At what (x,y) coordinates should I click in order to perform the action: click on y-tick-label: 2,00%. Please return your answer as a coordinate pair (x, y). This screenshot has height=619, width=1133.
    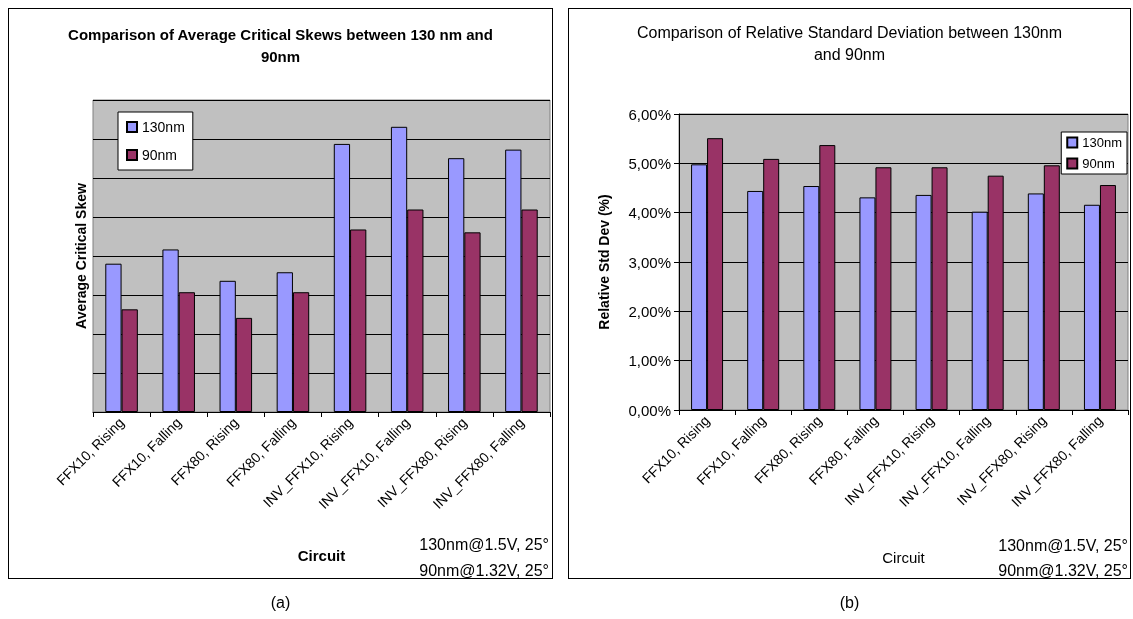
    Looking at the image, I should click on (649, 311).